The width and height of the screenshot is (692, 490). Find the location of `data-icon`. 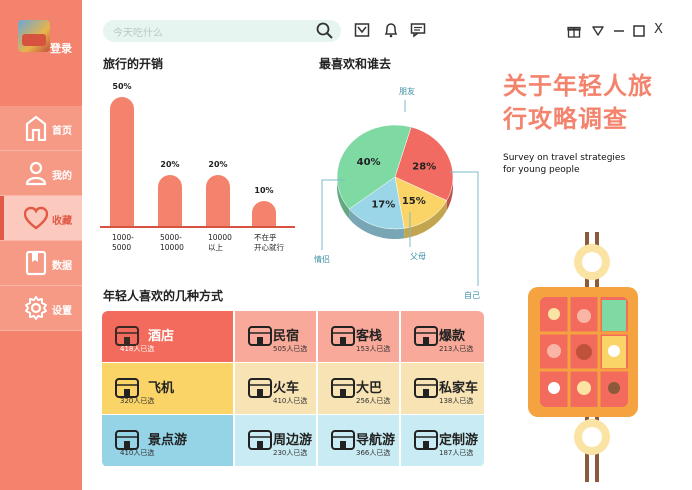

data-icon is located at coordinates (36, 263).